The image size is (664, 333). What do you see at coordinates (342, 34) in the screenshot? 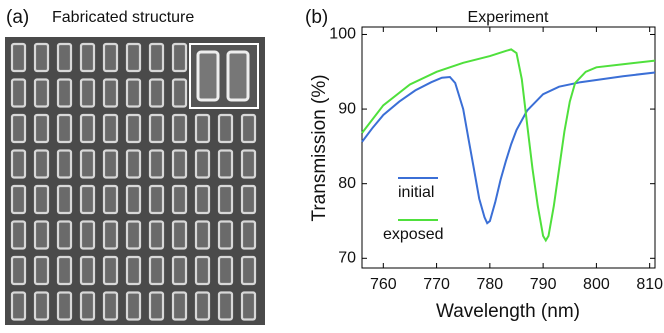
I see `y-tick-label: 100` at bounding box center [342, 34].